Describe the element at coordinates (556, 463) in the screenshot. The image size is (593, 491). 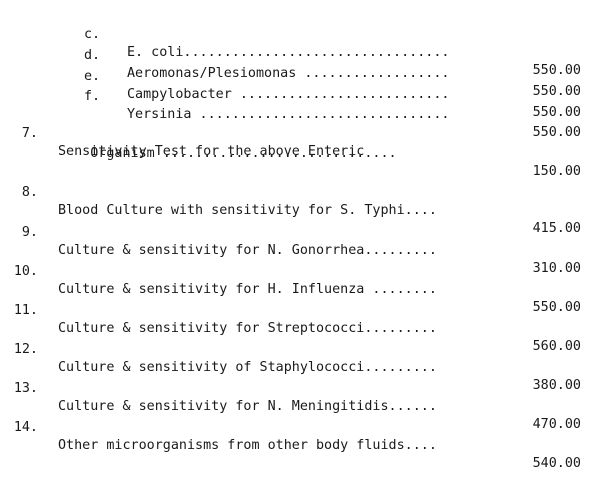
I see `item-amount: 540.00` at that location.